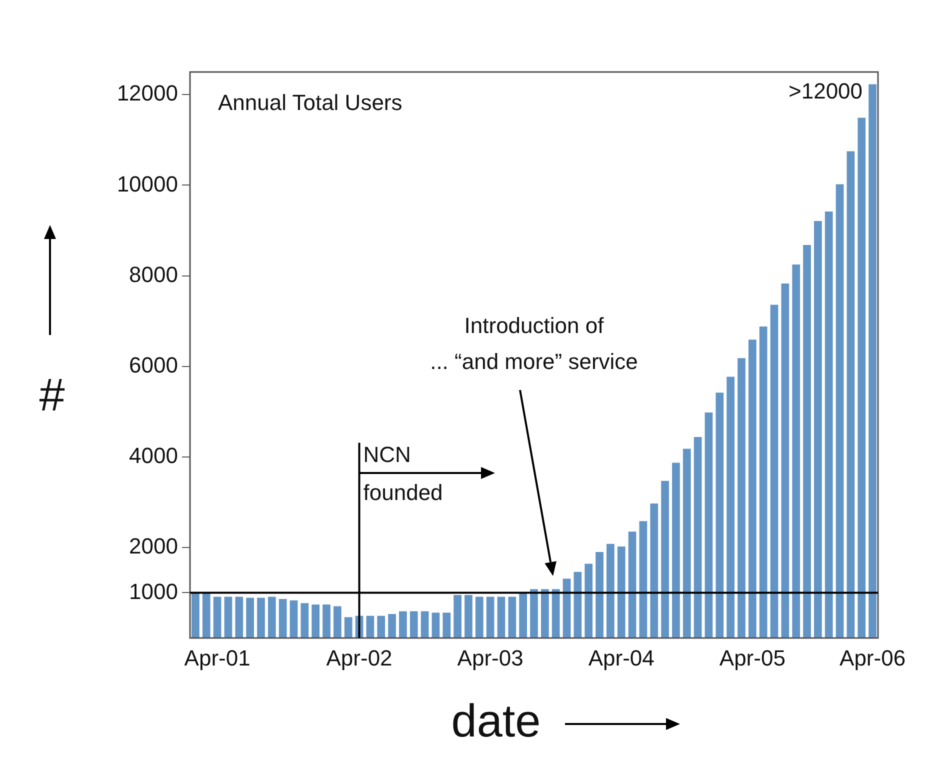 This screenshot has height=783, width=941. What do you see at coordinates (496, 720) in the screenshot?
I see `x-axis-title: date` at bounding box center [496, 720].